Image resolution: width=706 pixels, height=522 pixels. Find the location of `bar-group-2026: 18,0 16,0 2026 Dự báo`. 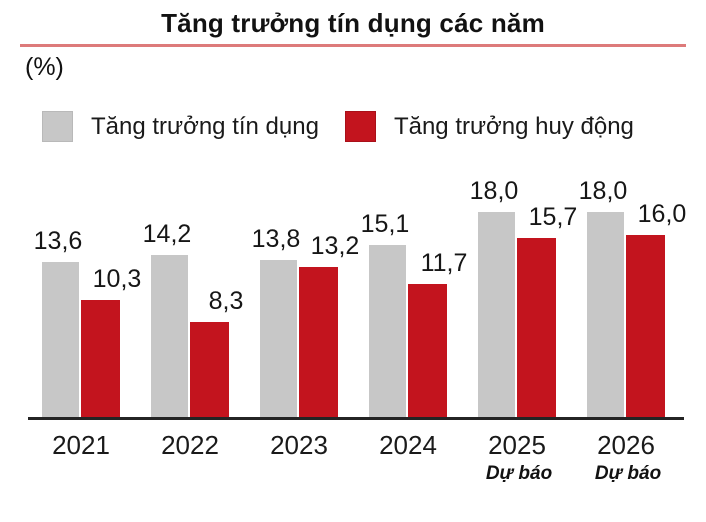

bar-group-2026: 18,0 16,0 2026 Dự báo is located at coordinates (633, 329).